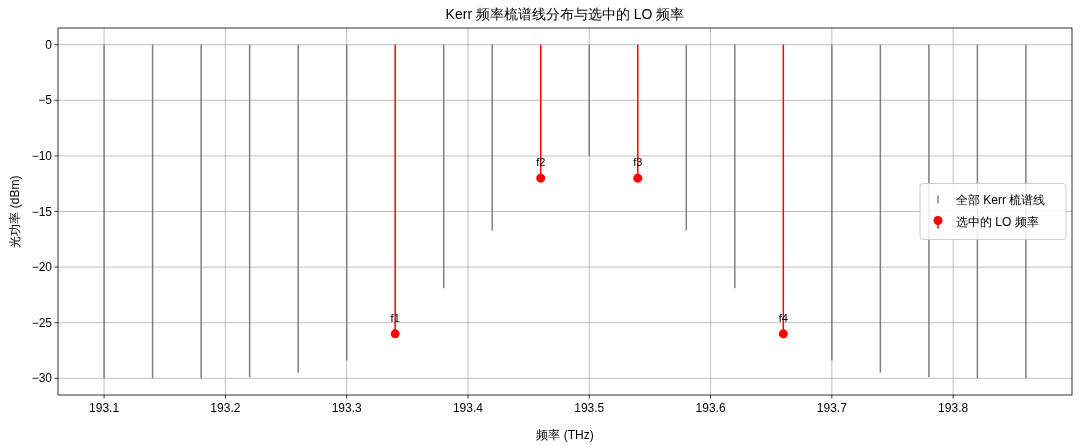 Image resolution: width=1080 pixels, height=445 pixels. I want to click on y-tick-label: −15, so click(42, 211).